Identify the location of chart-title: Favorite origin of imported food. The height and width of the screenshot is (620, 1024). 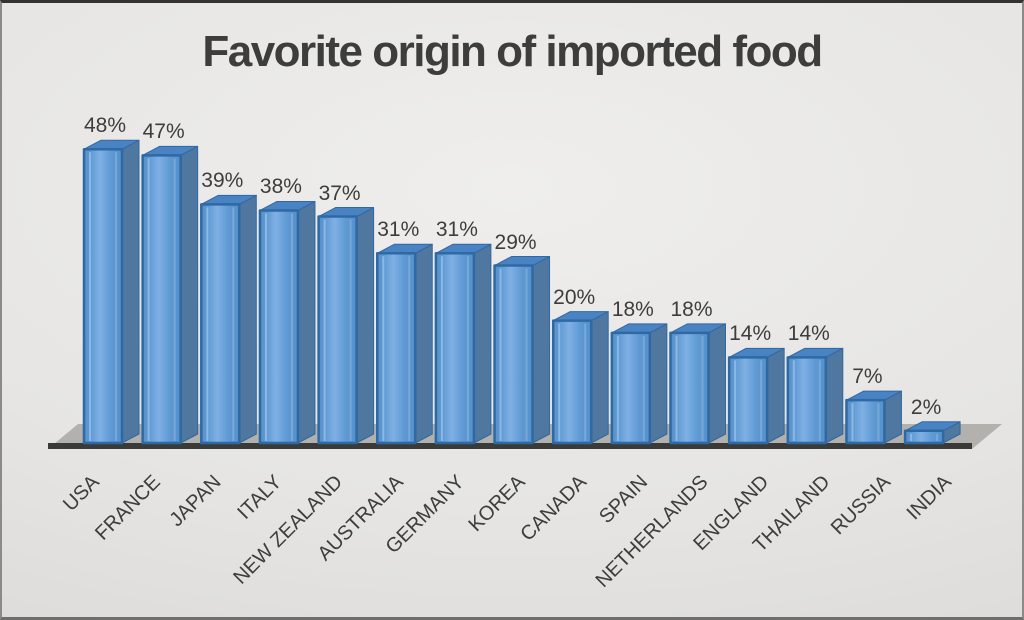
(512, 51).